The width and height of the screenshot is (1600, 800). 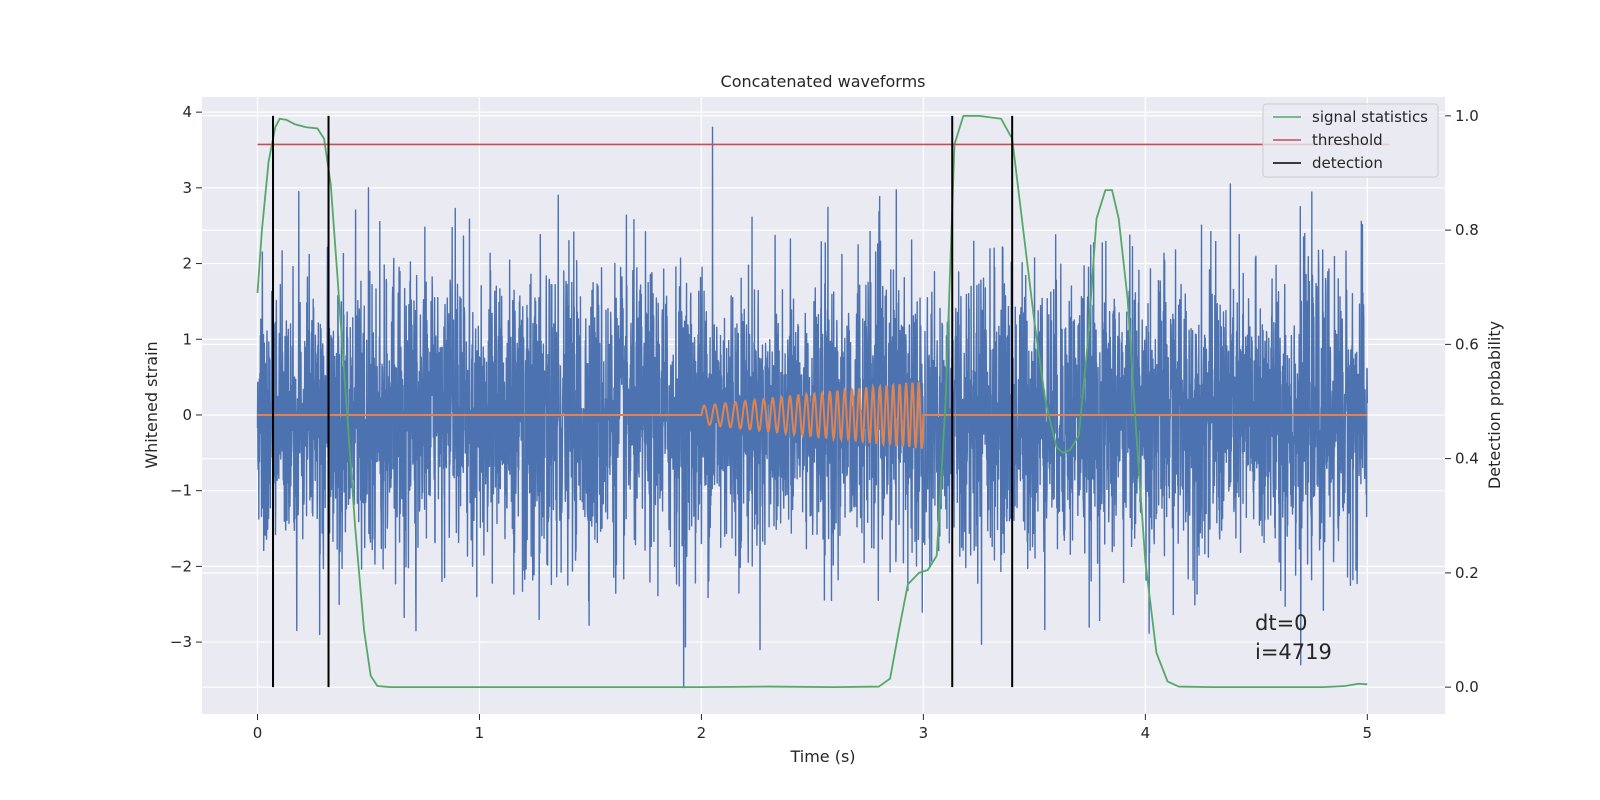 I want to click on legend-label-signal: signal statistics, so click(x=1370, y=117).